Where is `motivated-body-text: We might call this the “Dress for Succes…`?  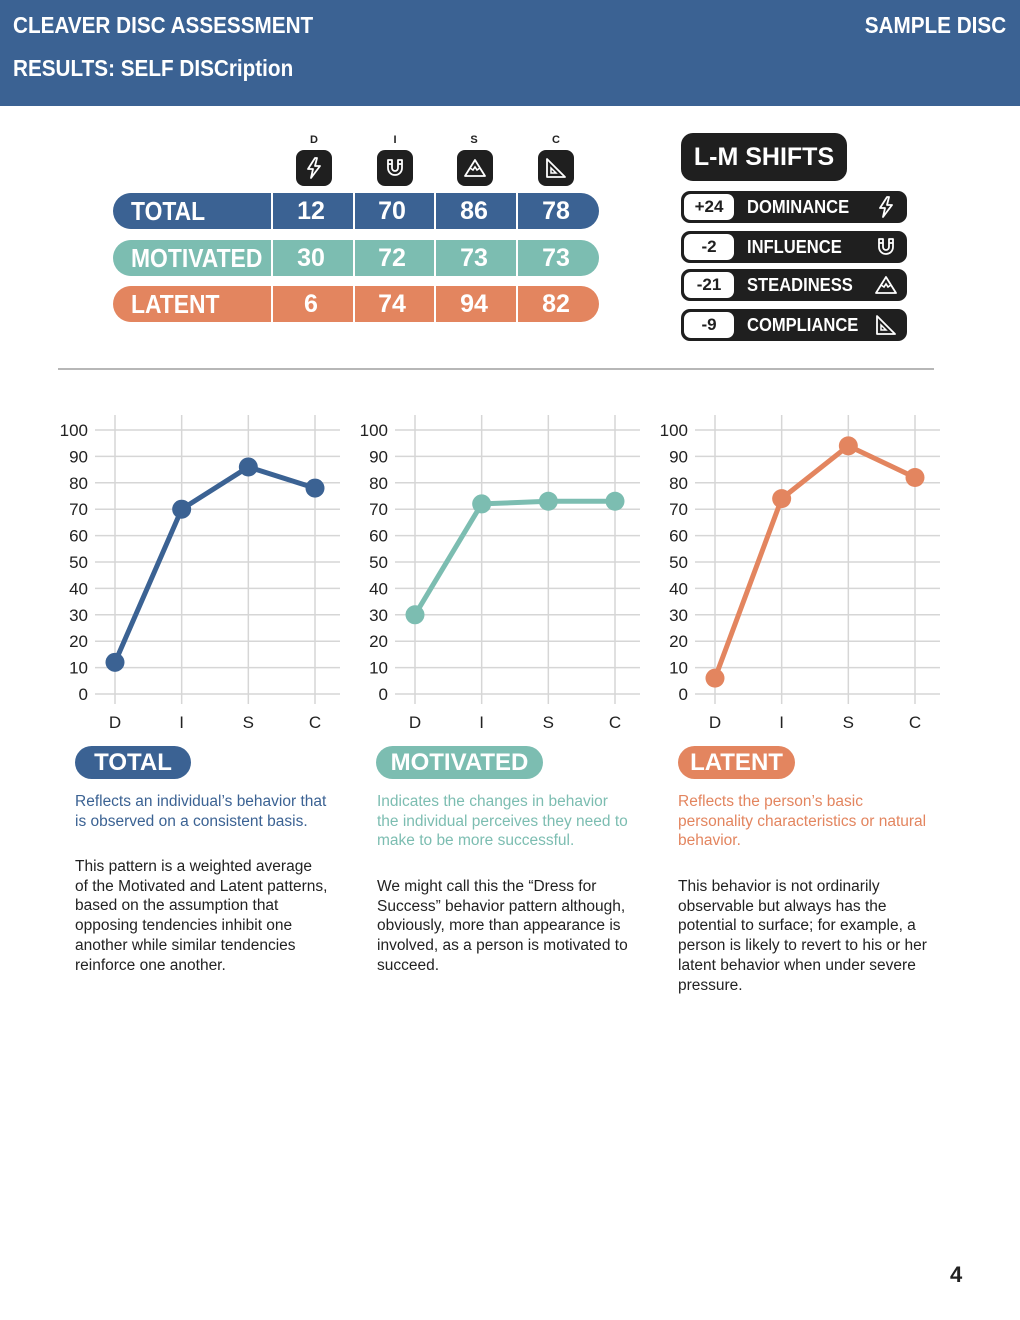
motivated-body-text: We might call this the “Dress for Succes… is located at coordinates (502, 926).